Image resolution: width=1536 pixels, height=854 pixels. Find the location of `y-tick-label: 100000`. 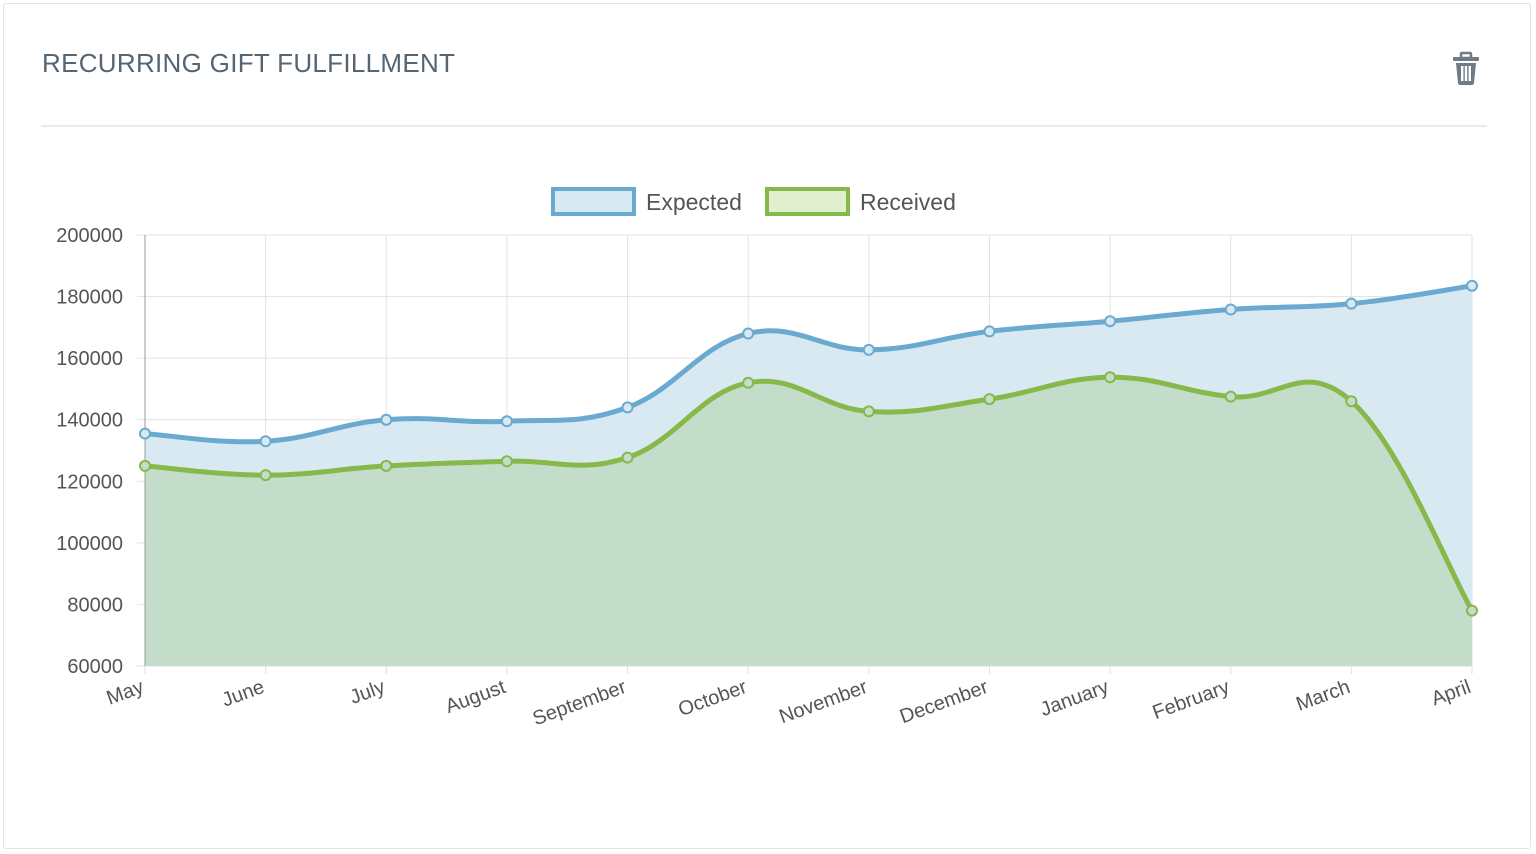

y-tick-label: 100000 is located at coordinates (89, 544).